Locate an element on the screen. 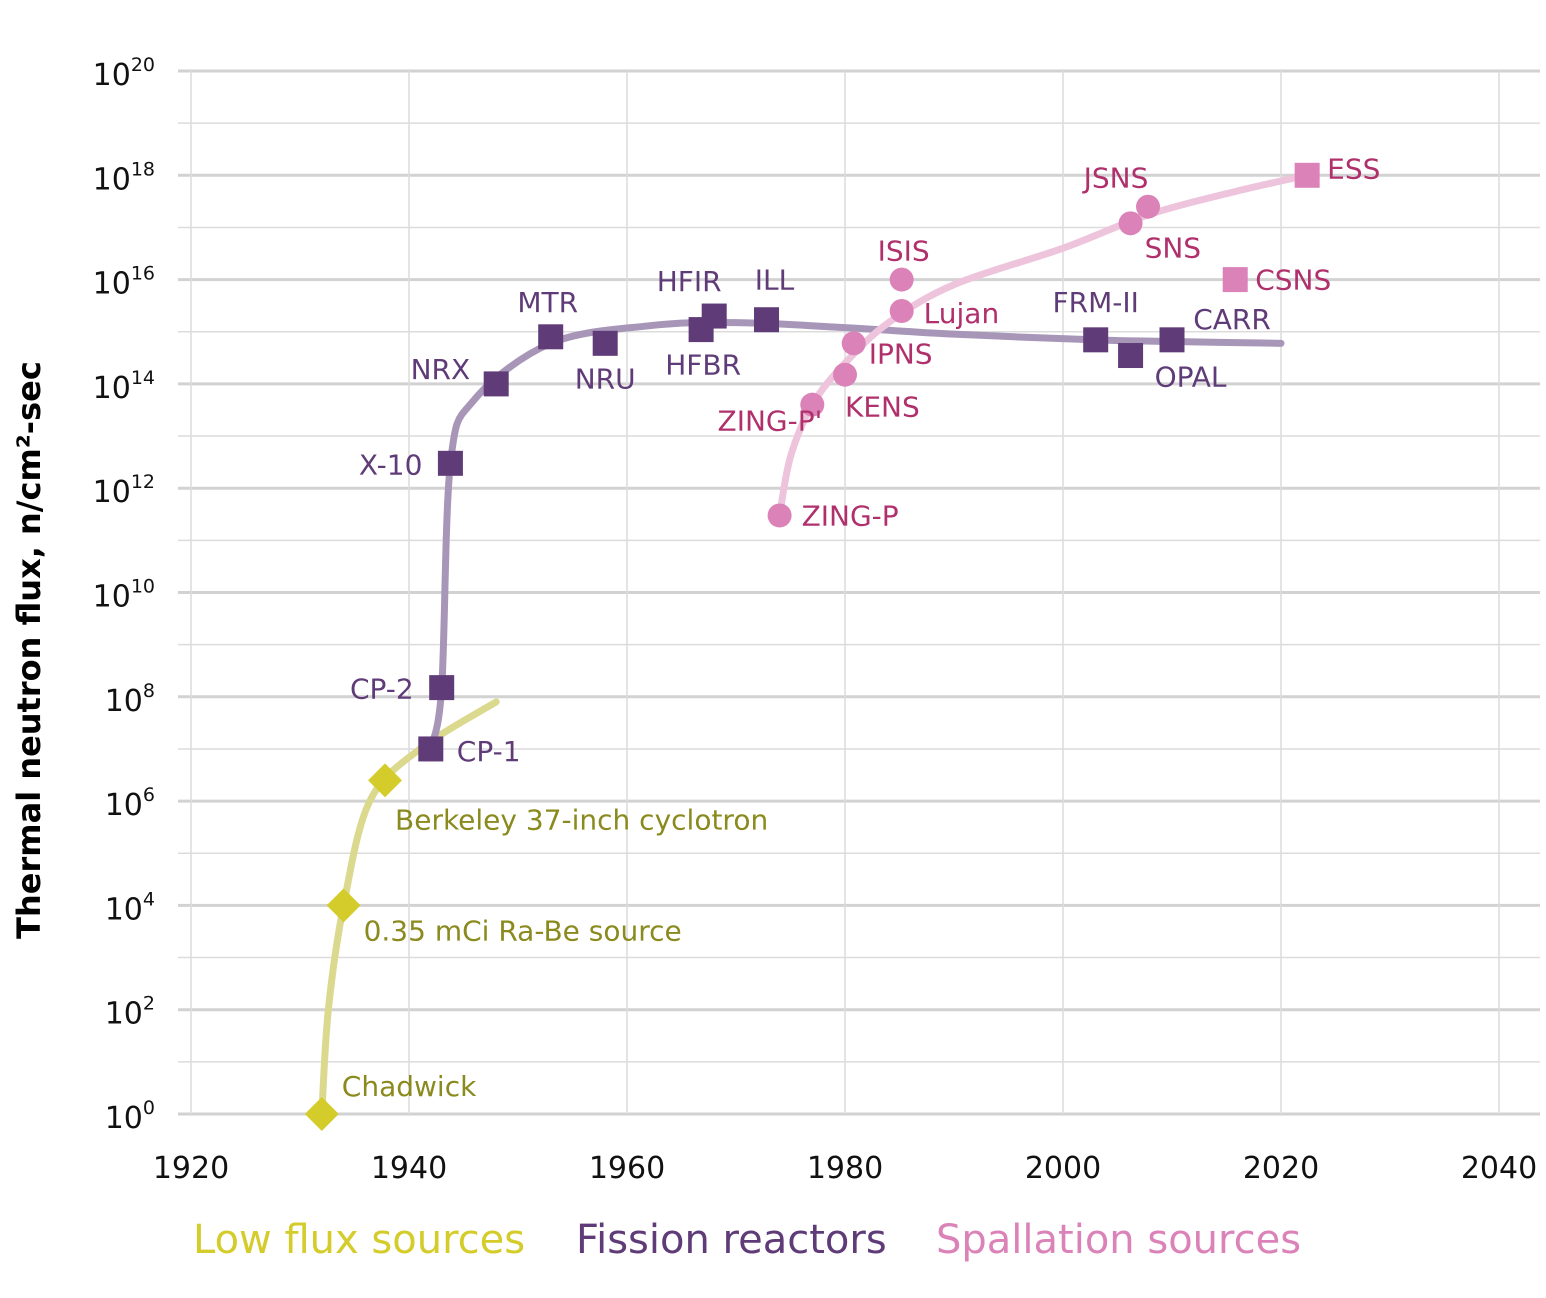  y-tick-label: 10⁶ is located at coordinates (130, 803).